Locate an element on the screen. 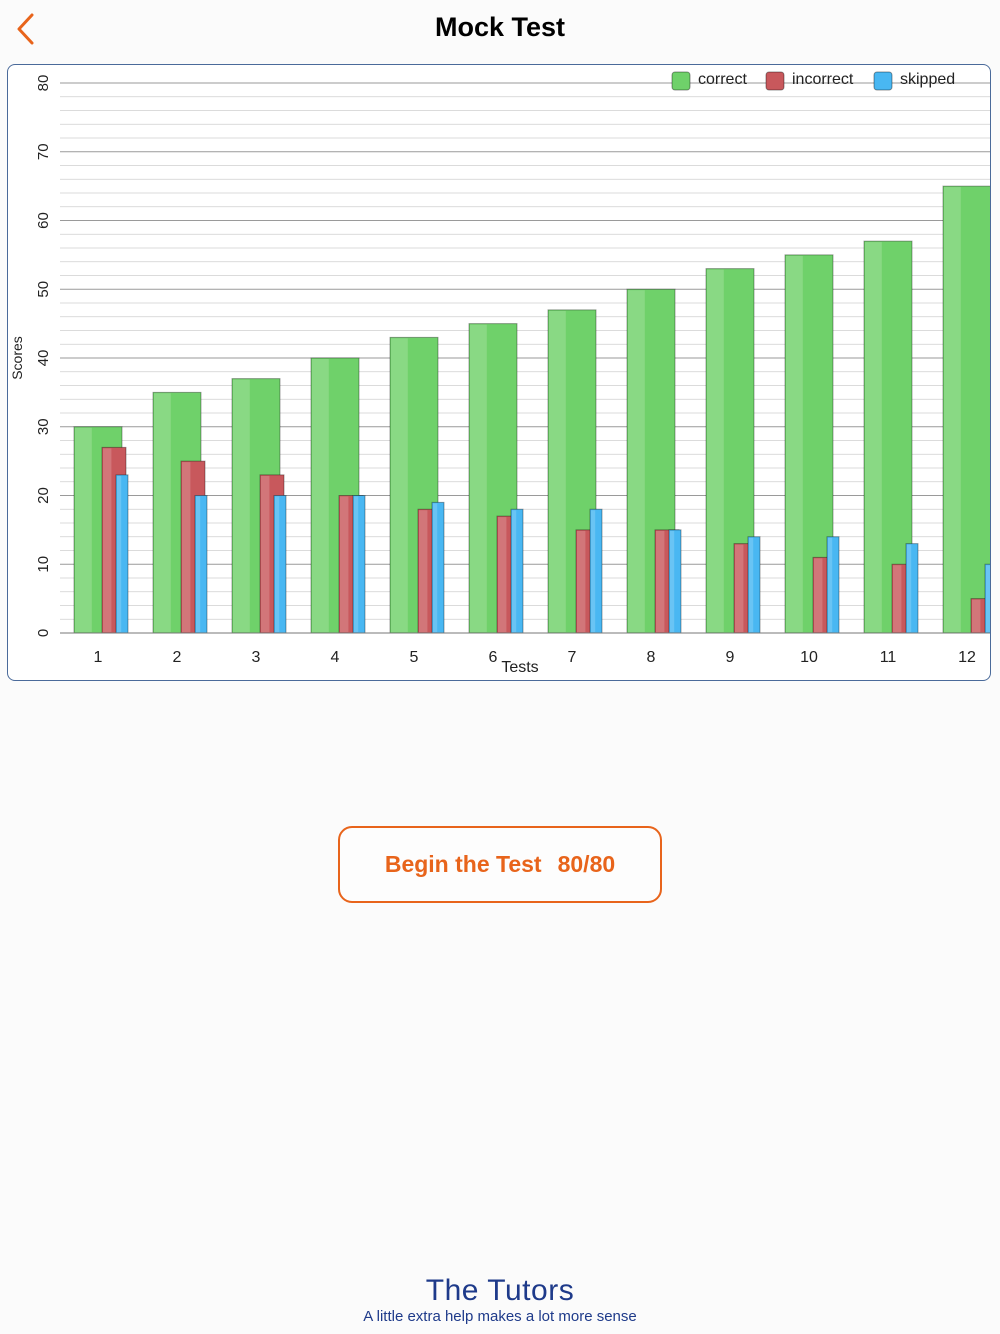 This screenshot has width=1000, height=1334. x-tick-label: 1 is located at coordinates (98, 657).